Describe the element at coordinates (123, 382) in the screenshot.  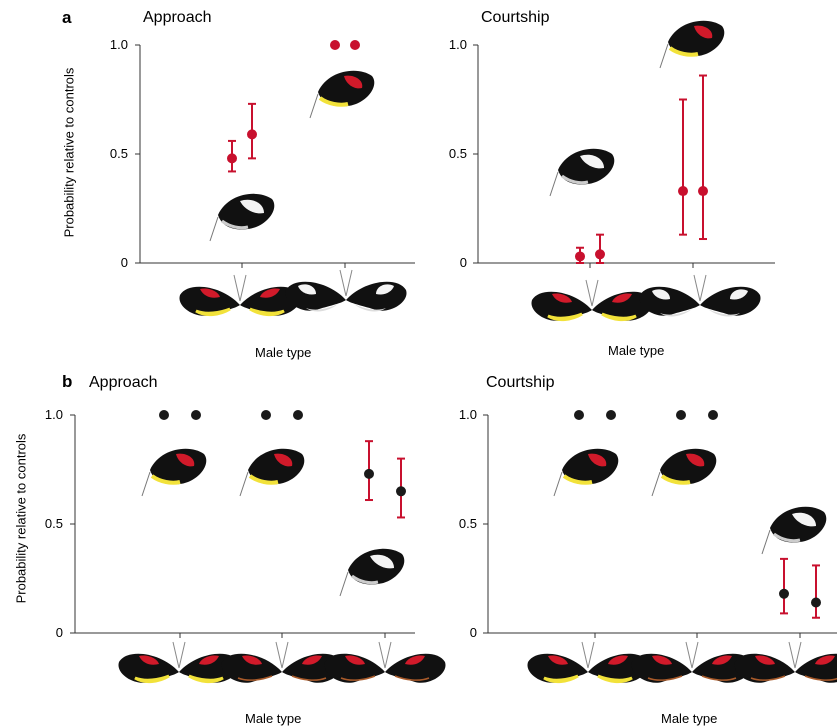
I see `chart-b-approach-title: Approach` at that location.